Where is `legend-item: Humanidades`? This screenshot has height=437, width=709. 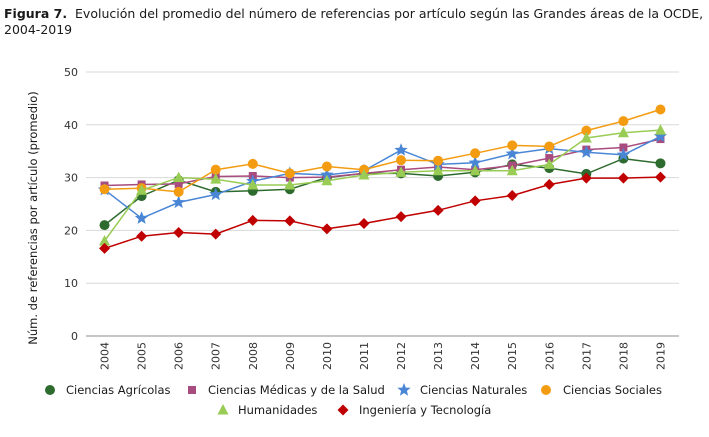
legend-item: Humanidades is located at coordinates (267, 410).